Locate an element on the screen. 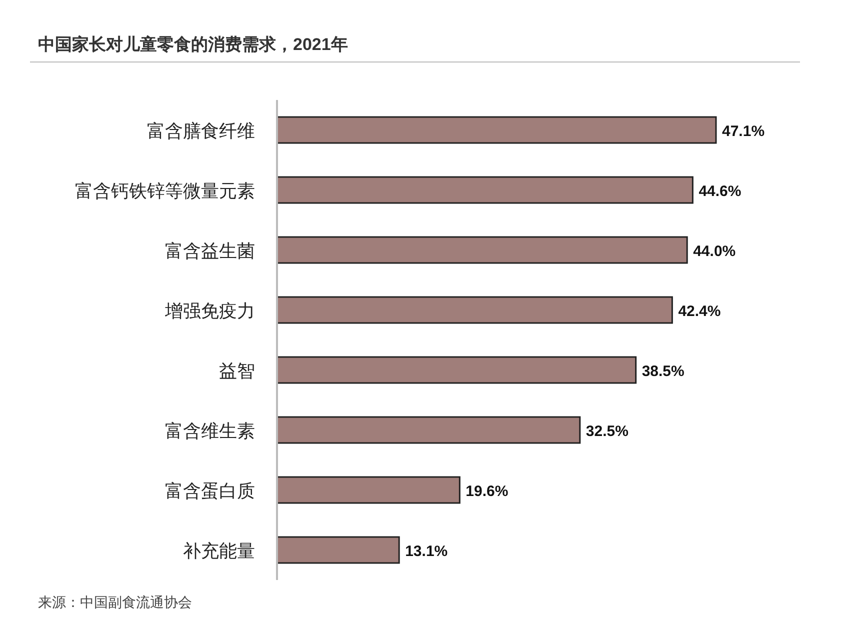 This screenshot has width=848, height=634. y-tick-label: 增强免疫力 is located at coordinates (209, 311).